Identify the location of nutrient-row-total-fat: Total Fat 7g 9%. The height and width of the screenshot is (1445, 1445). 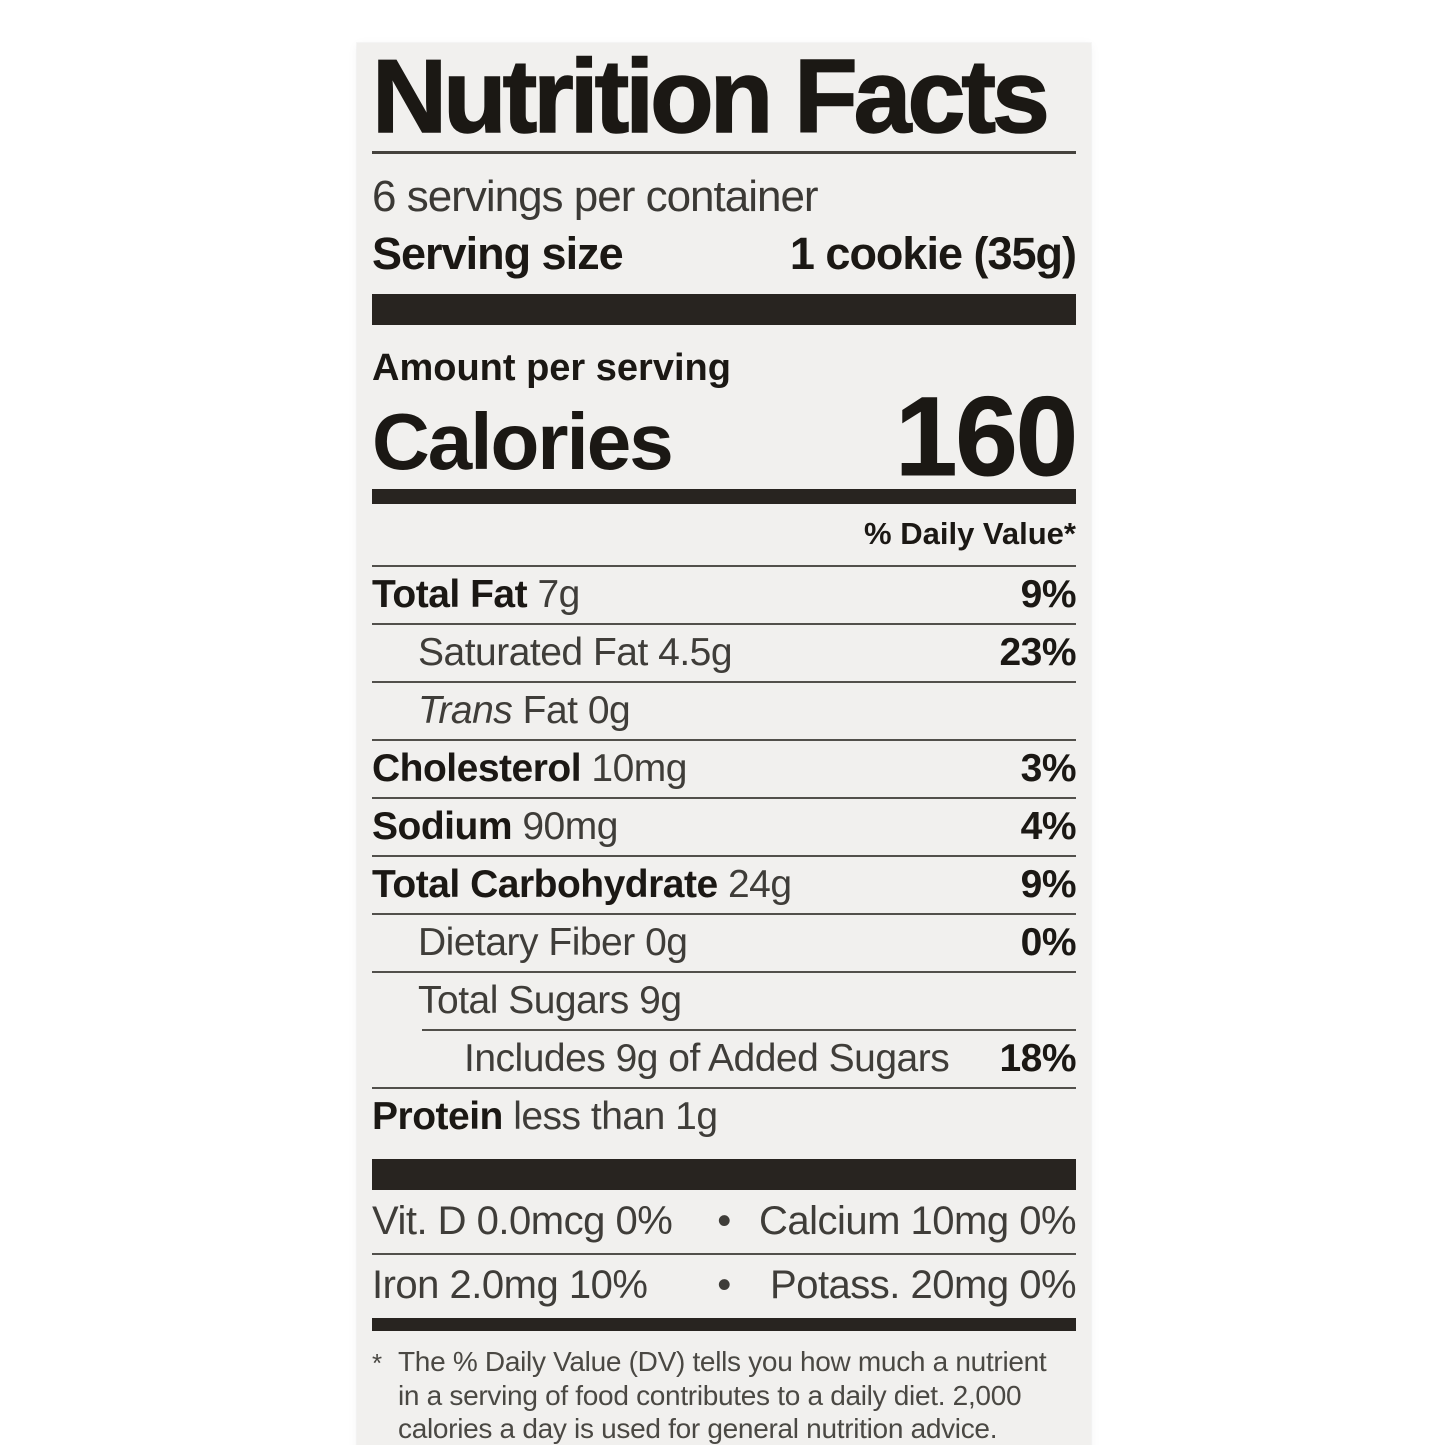
(724, 594).